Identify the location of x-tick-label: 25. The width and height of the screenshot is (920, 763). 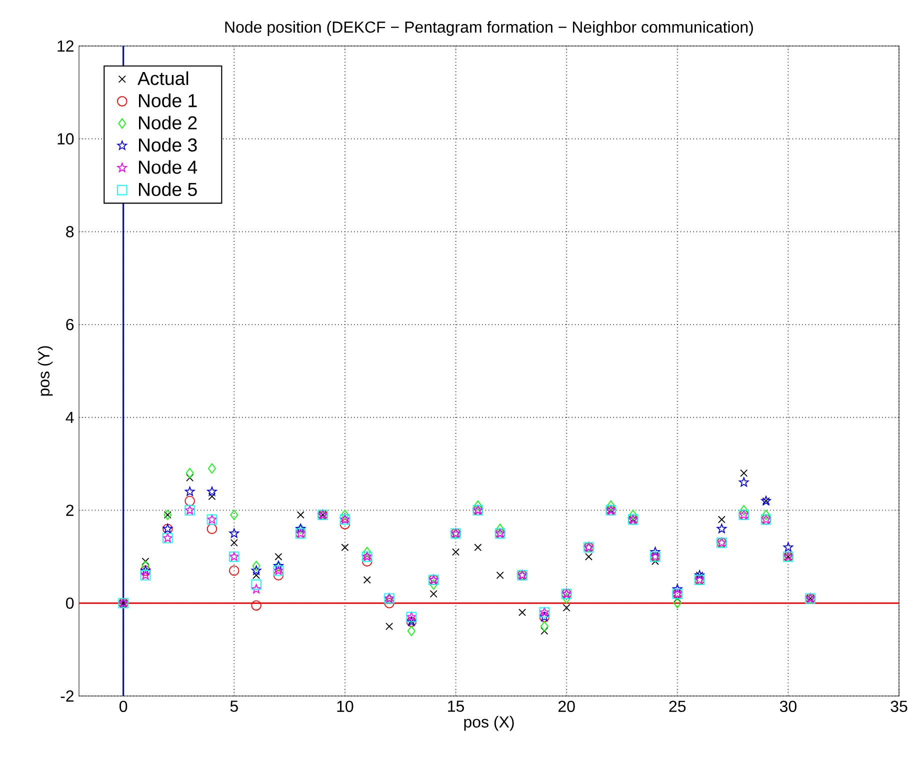
(677, 706).